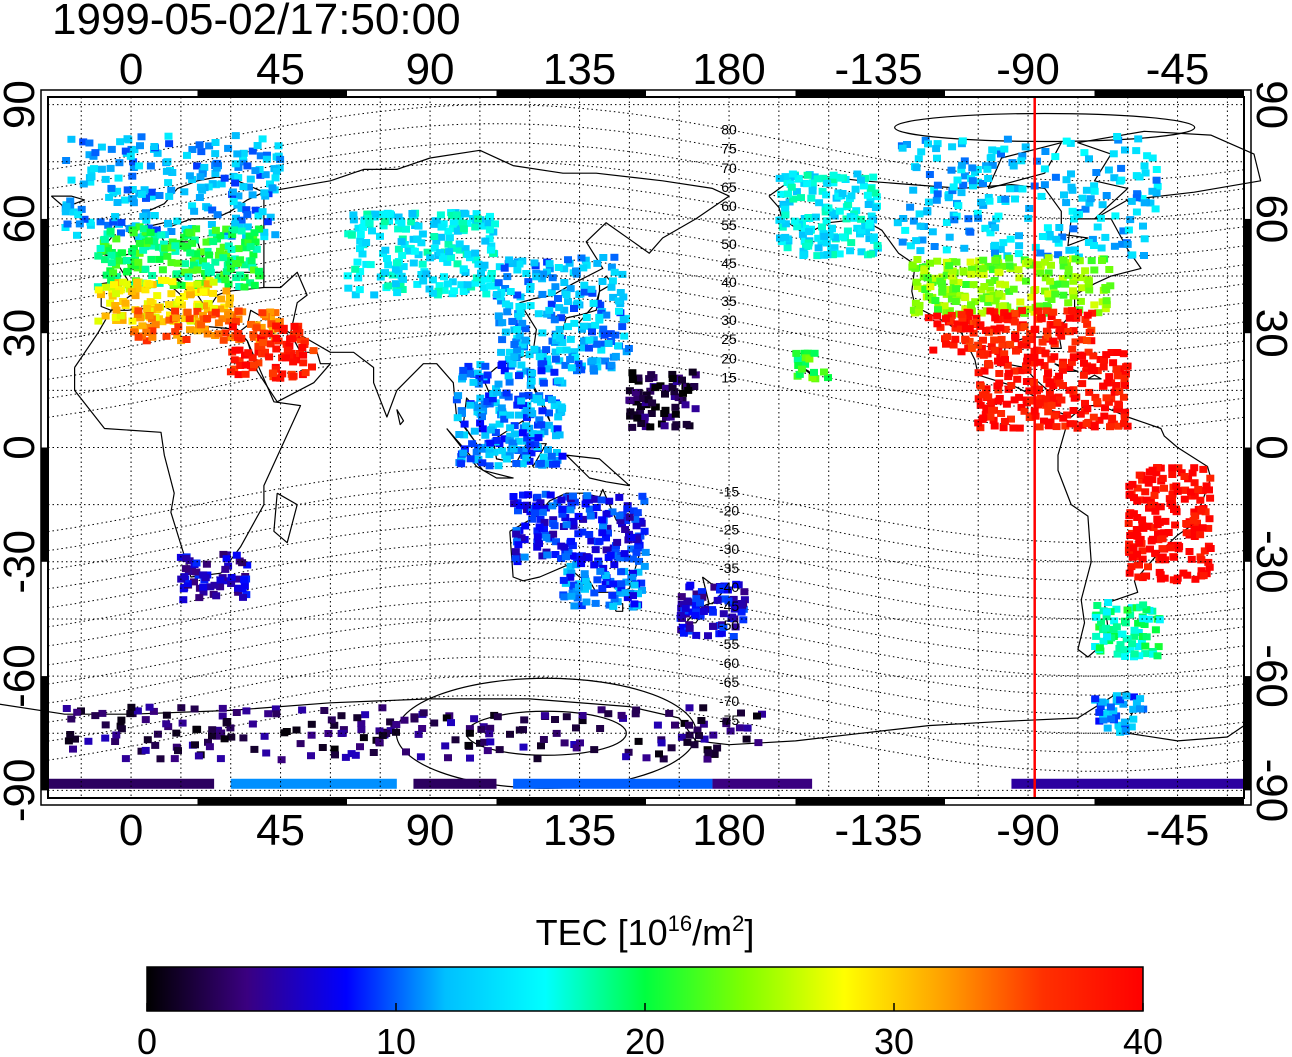 Image resolution: width=1292 pixels, height=1057 pixels. What do you see at coordinates (738, 923) in the screenshot?
I see `colorbar-title-exp2: 2` at bounding box center [738, 923].